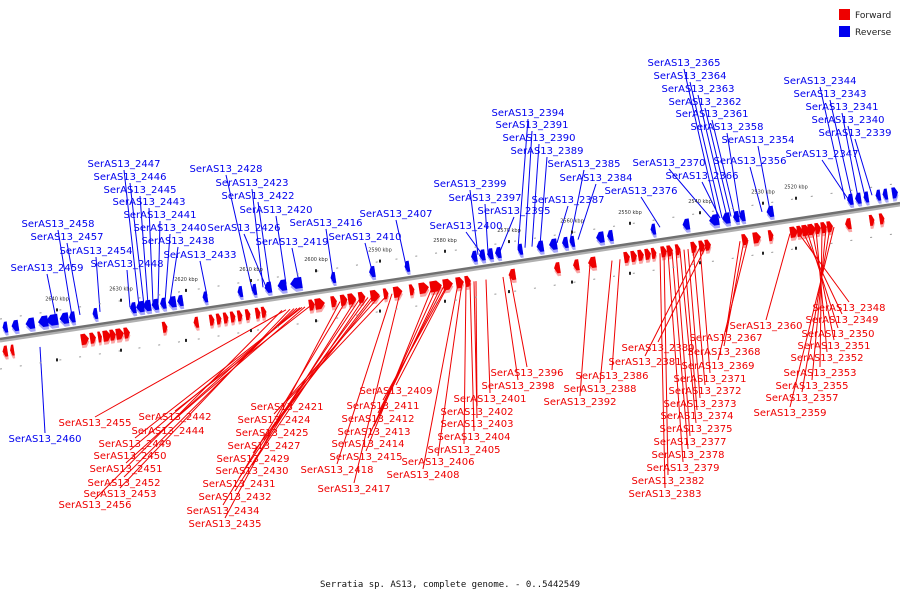 The image size is (900, 600). Describe the element at coordinates (474, 243) in the screenshot. I see `gene-seras13-2400-leader` at that location.